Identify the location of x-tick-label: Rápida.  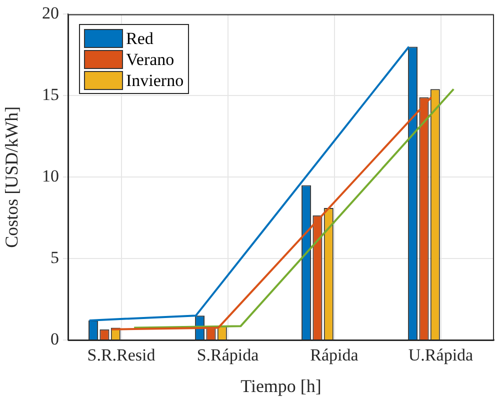
(334, 355).